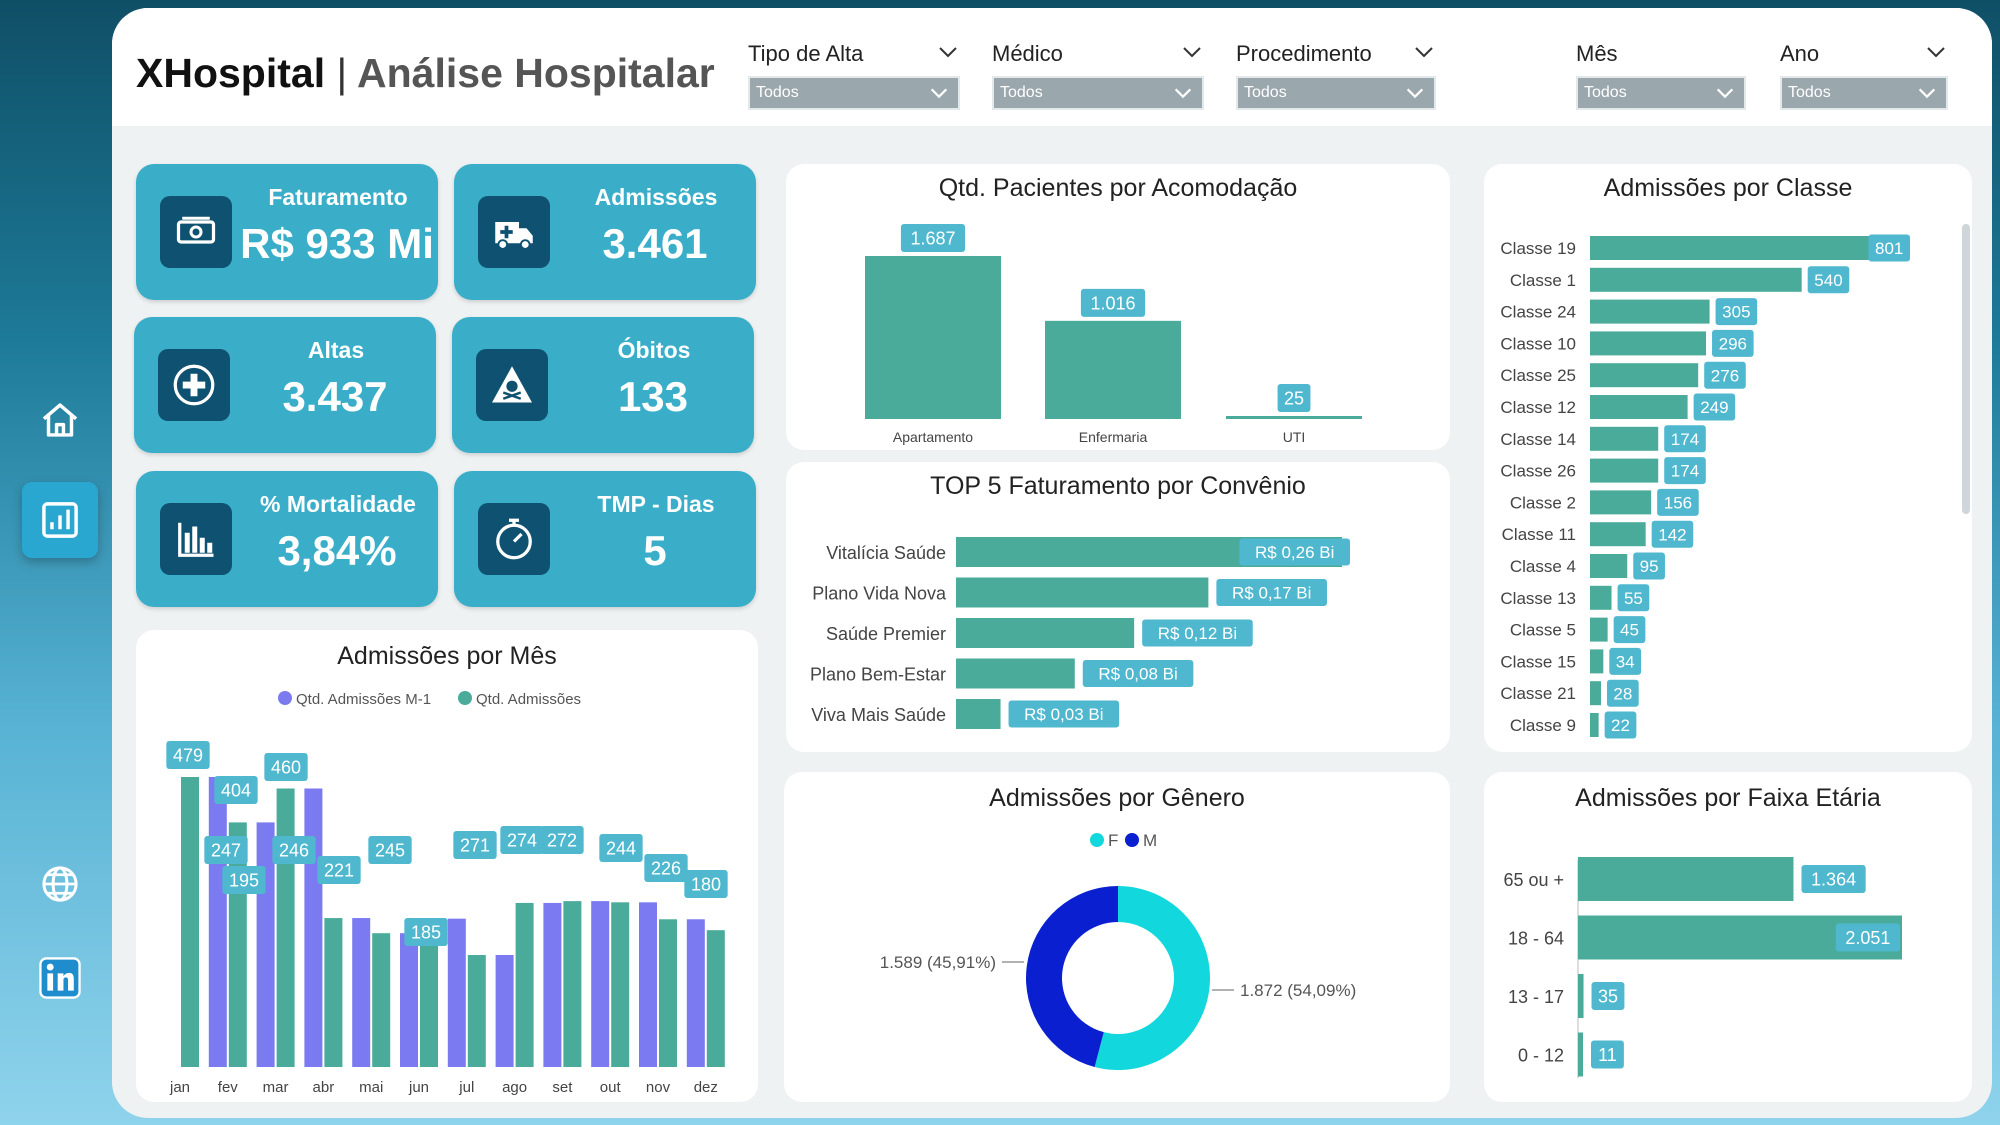  Describe the element at coordinates (285, 385) in the screenshot. I see `kpi-card-altas: Altas 3.437` at that location.